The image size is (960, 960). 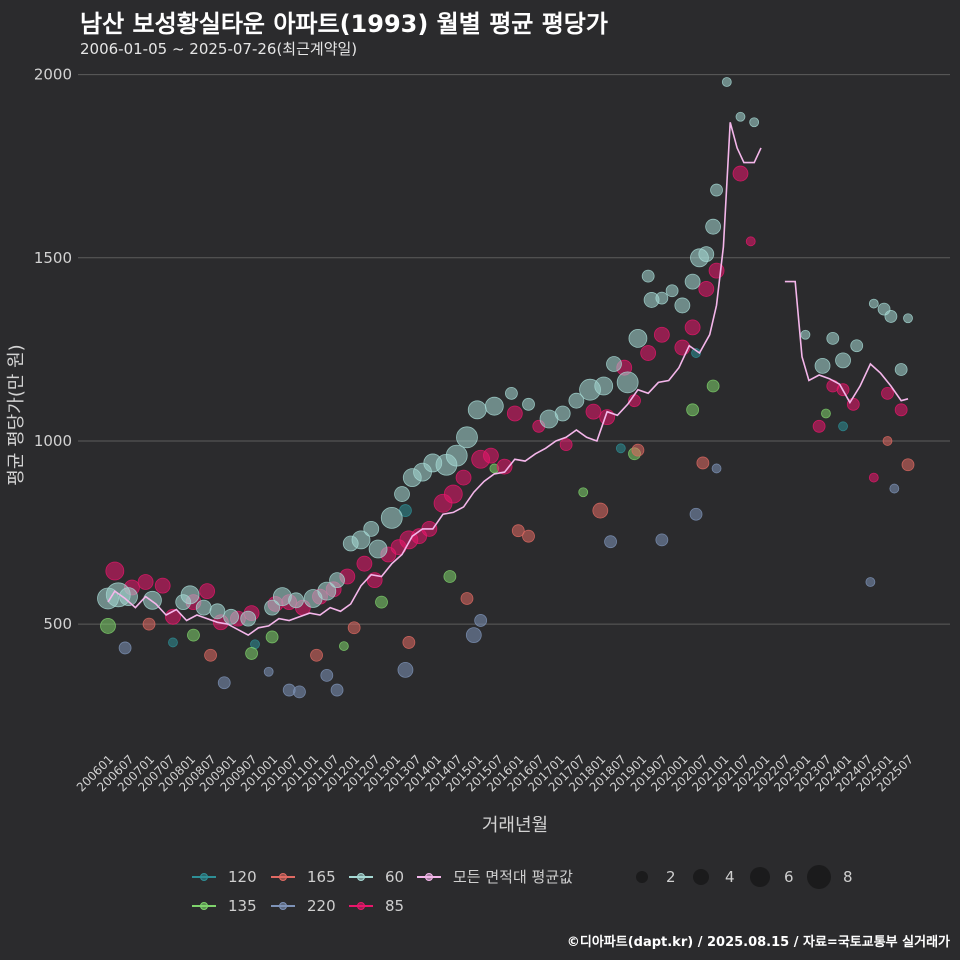 I want to click on legend-size-label: 8, so click(x=848, y=877).